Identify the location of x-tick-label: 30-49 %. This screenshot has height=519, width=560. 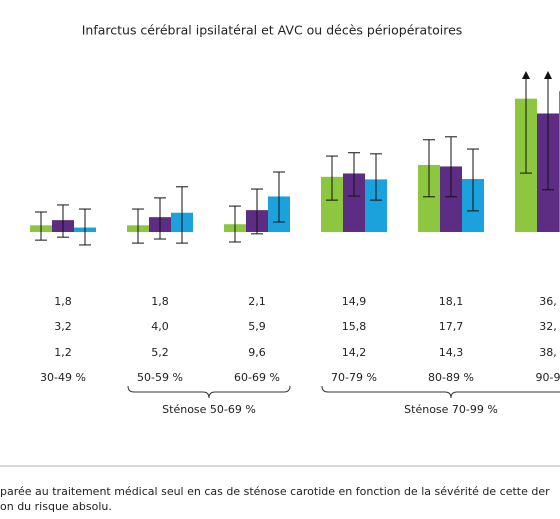
(63, 377).